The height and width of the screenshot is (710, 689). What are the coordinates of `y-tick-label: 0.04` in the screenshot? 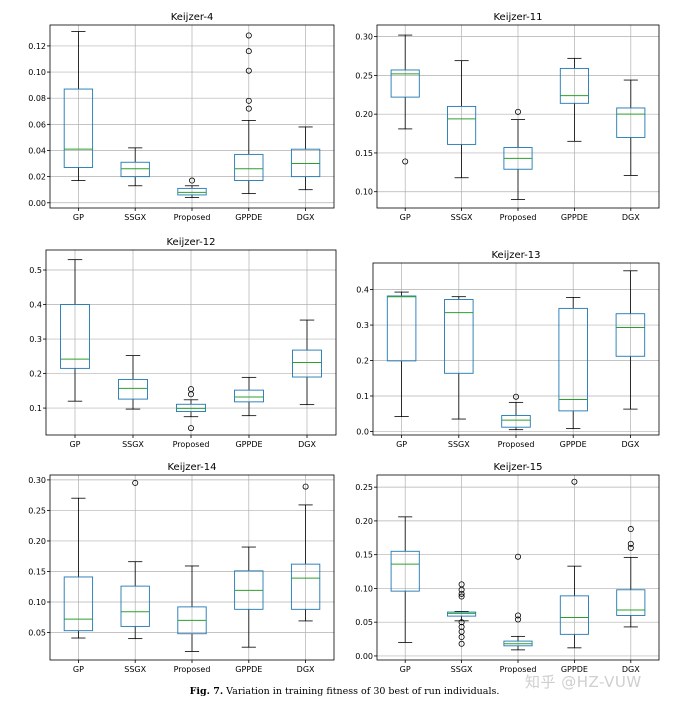 It's located at (37, 150).